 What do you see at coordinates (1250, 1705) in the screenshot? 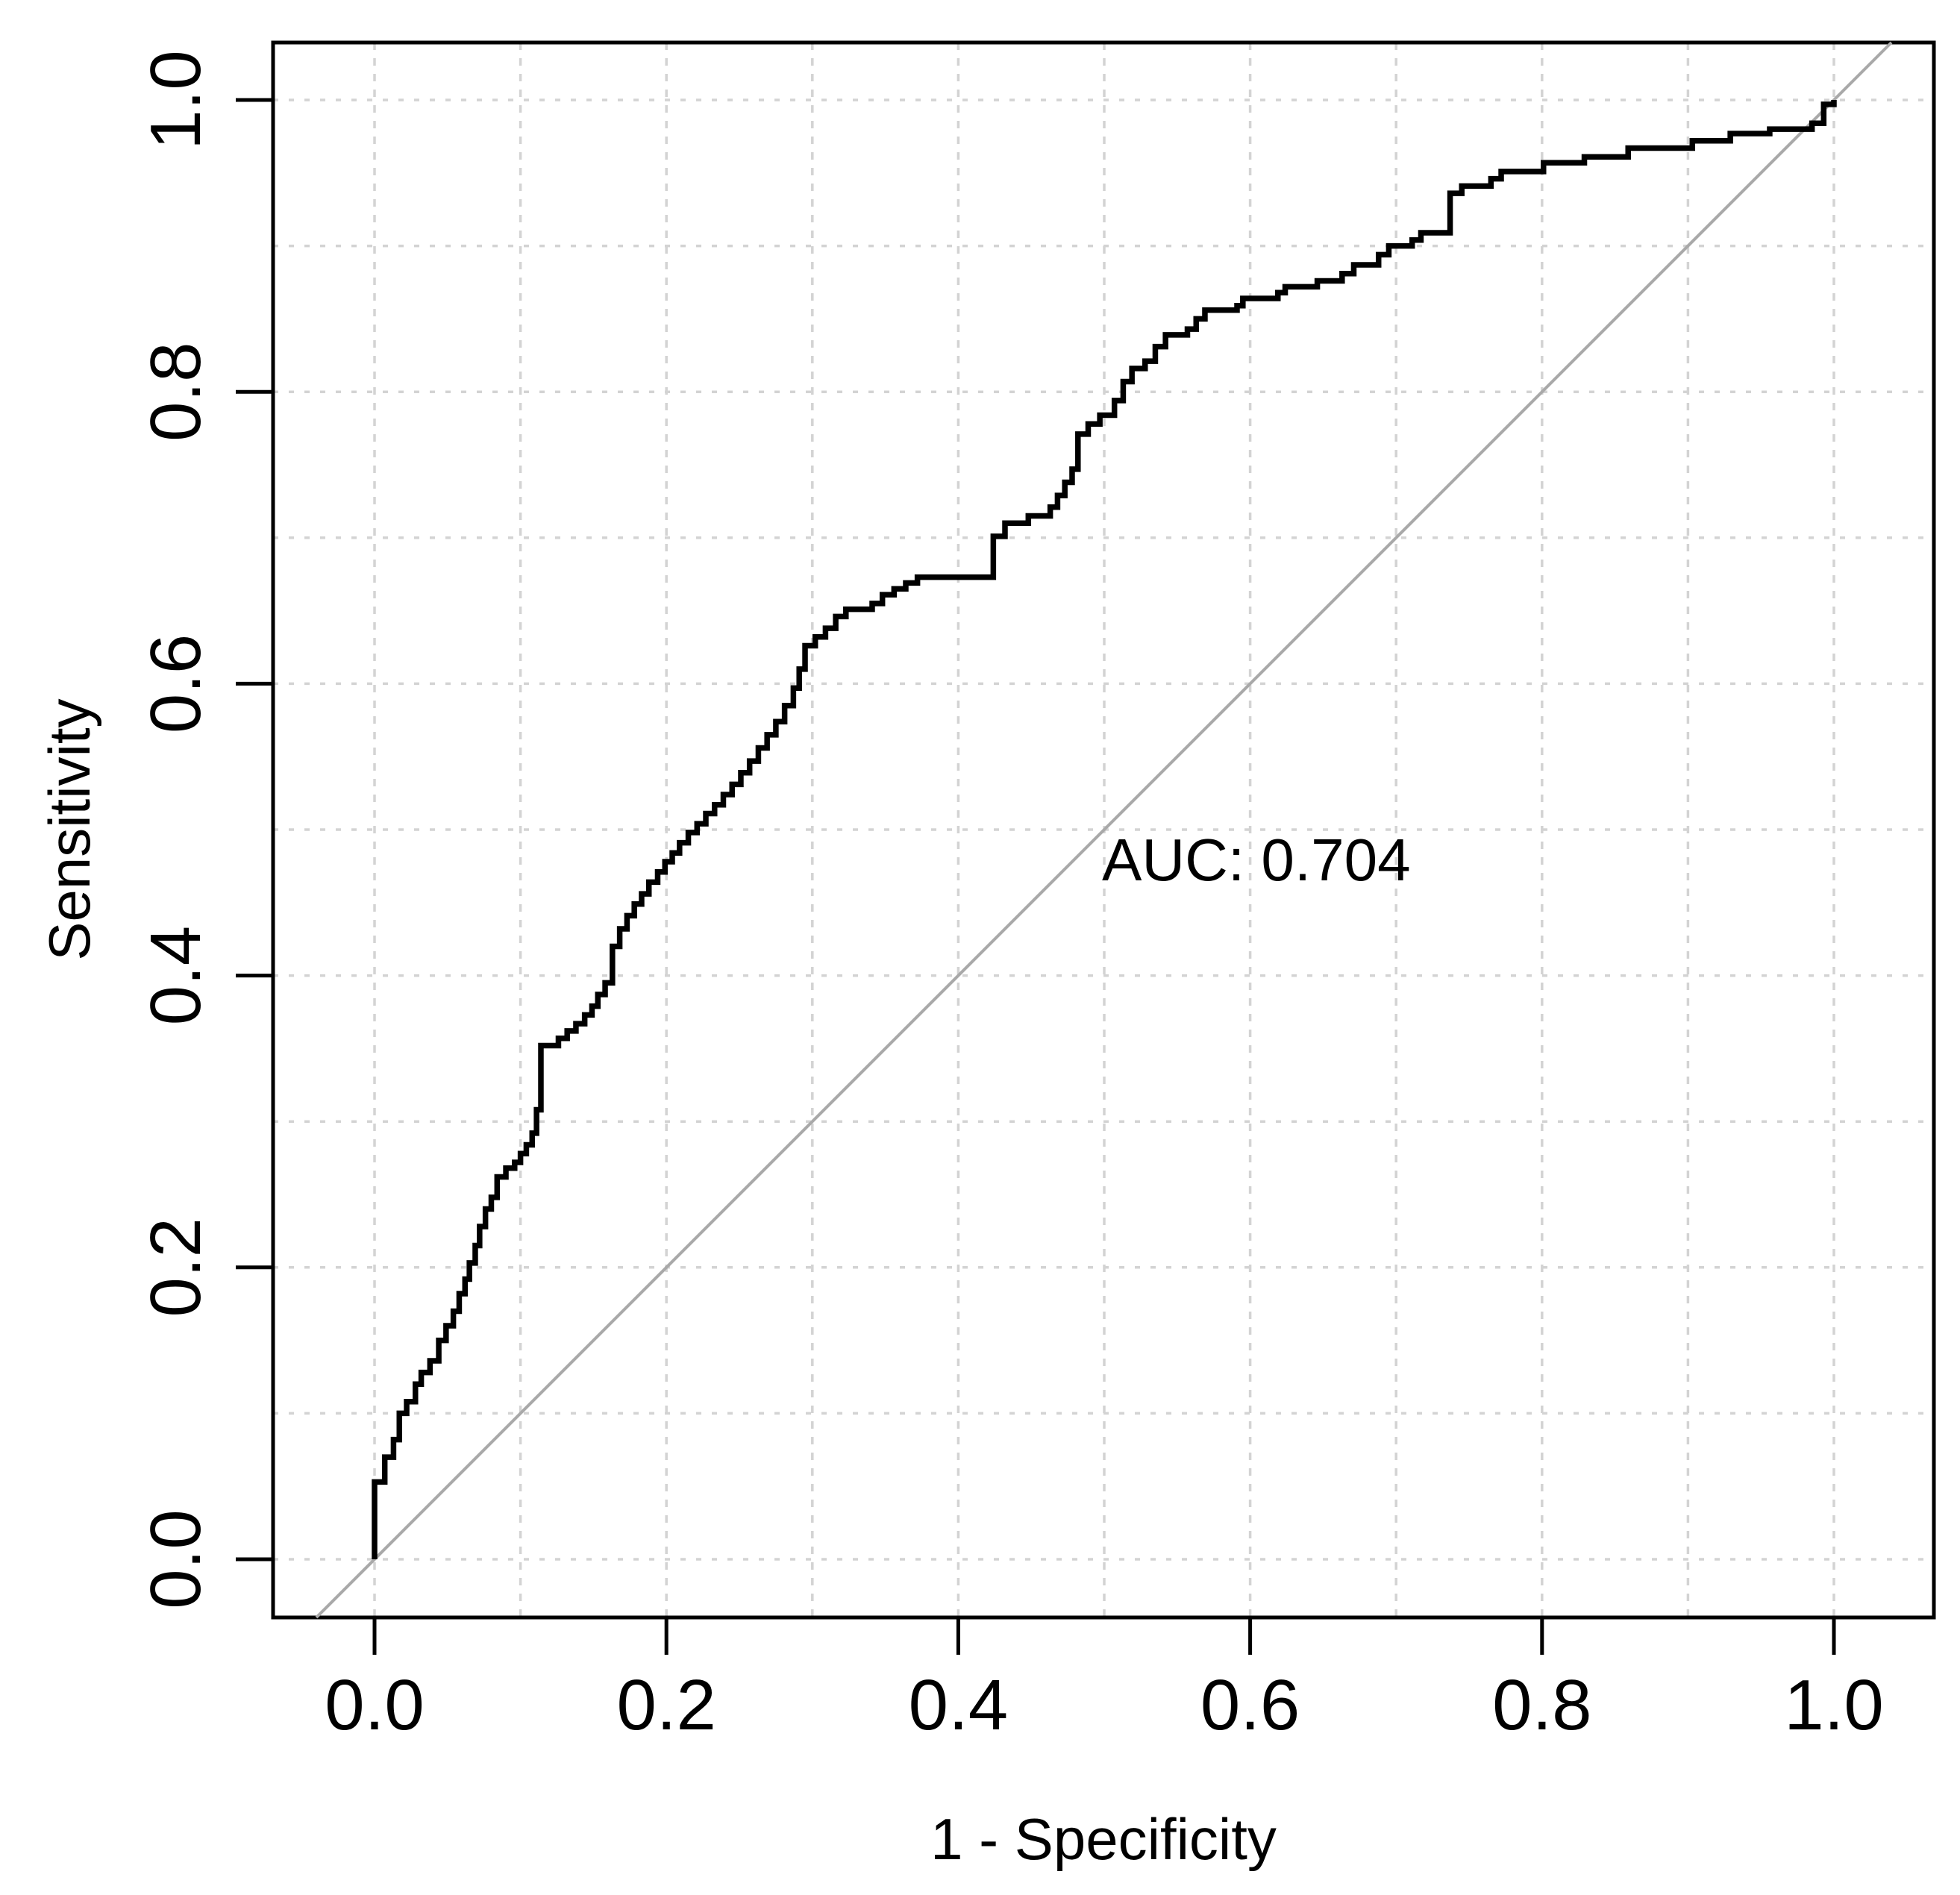
I see `x-tick-label: 0.6` at bounding box center [1250, 1705].